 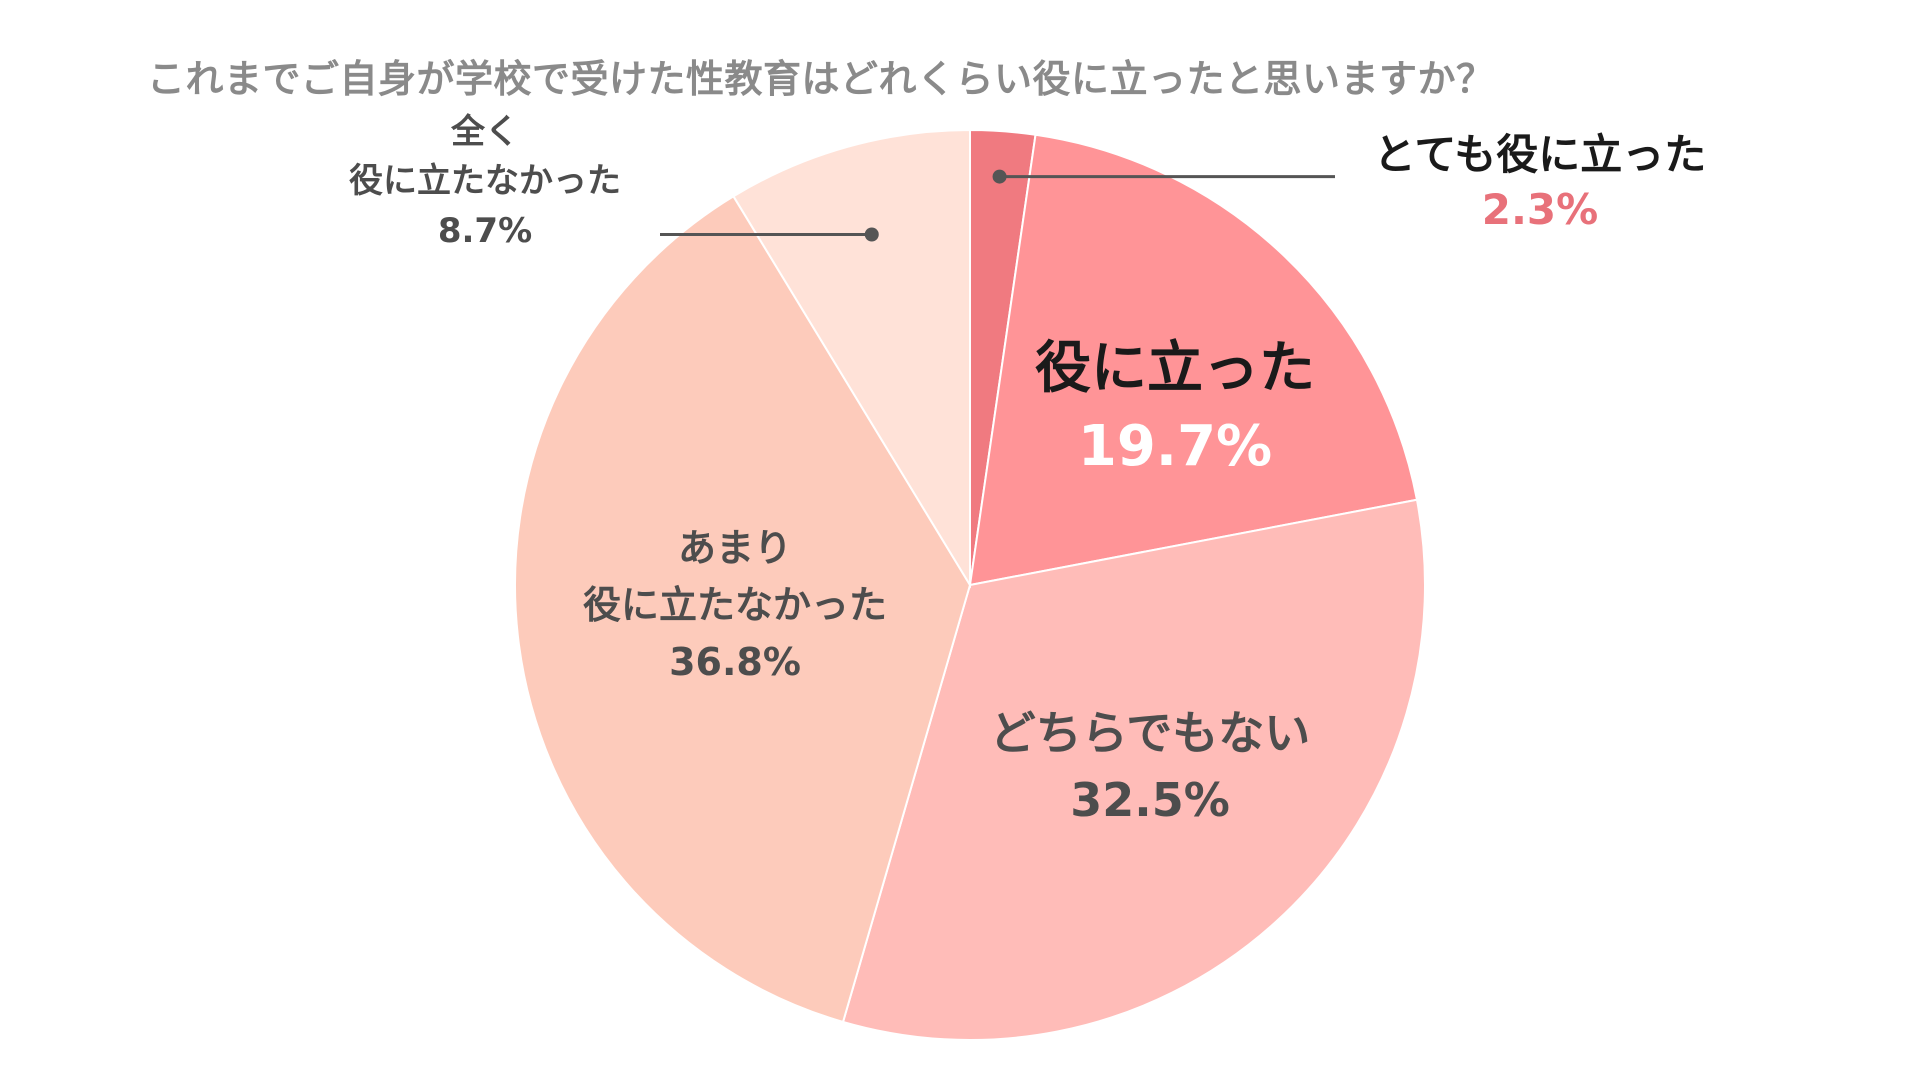 I want to click on leader-dot-very-helpful, so click(x=999, y=176).